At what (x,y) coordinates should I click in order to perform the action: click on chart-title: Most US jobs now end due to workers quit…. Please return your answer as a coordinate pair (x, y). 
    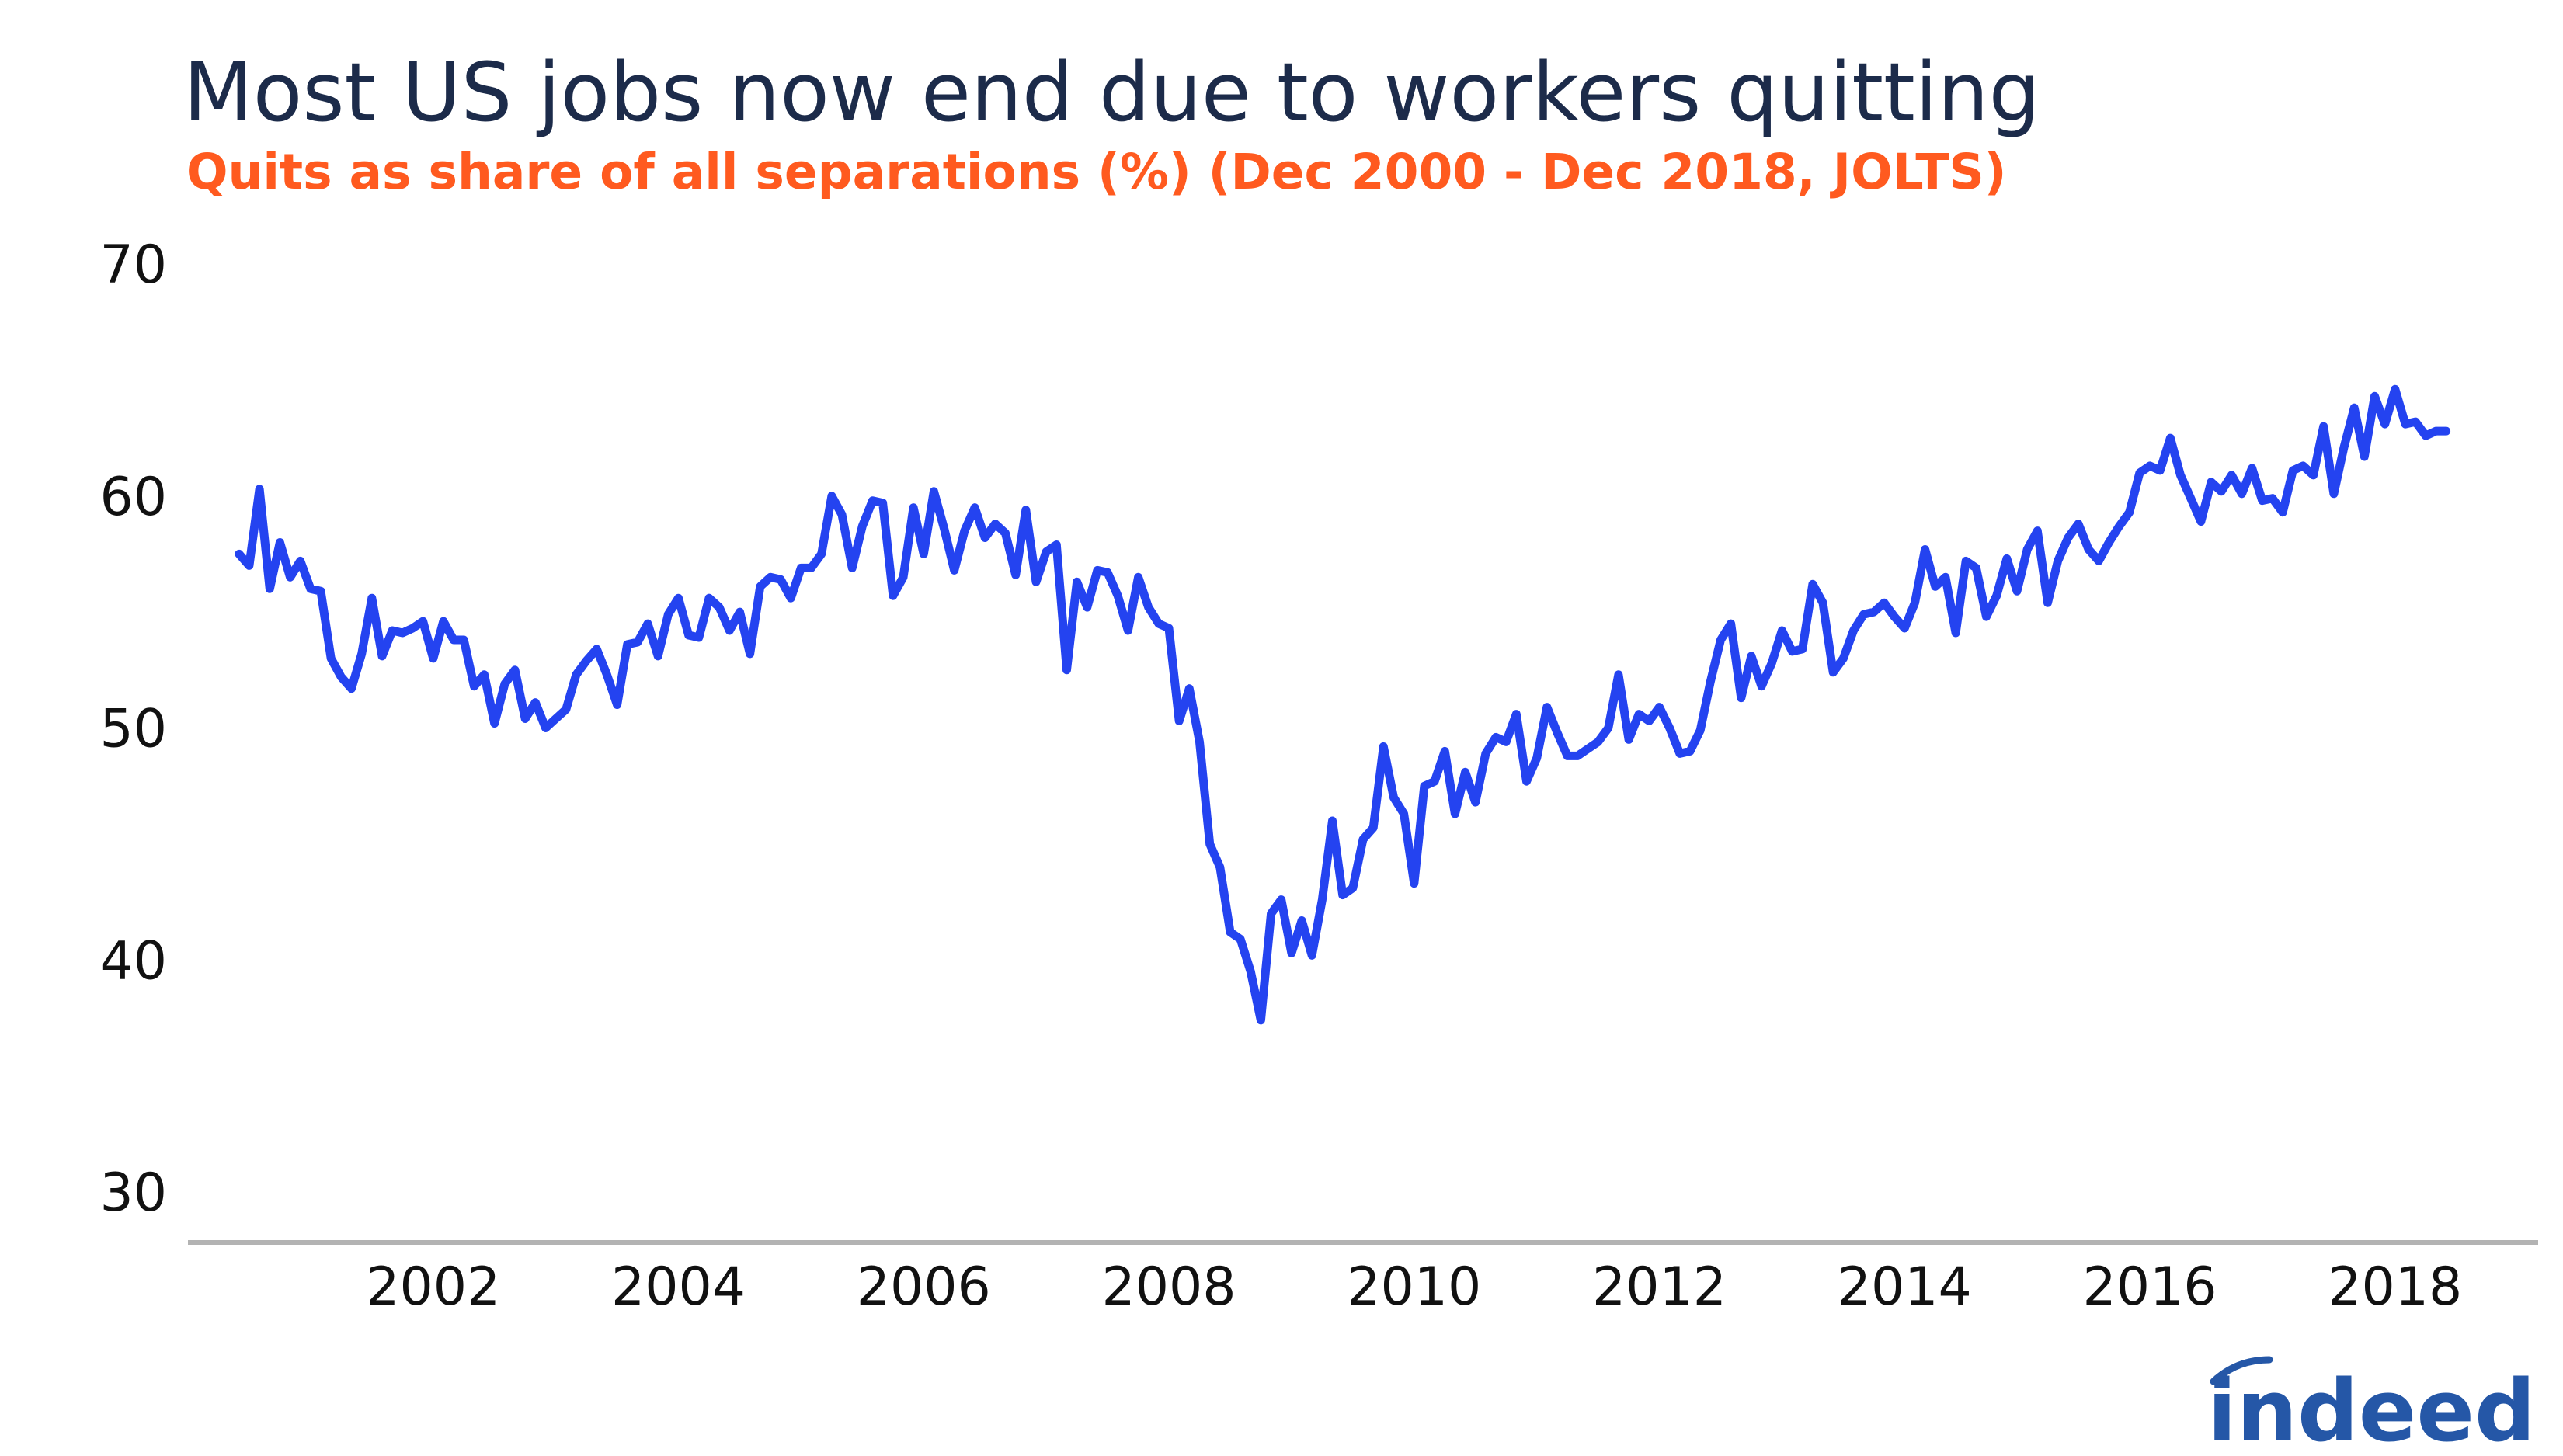
    Looking at the image, I should click on (1111, 92).